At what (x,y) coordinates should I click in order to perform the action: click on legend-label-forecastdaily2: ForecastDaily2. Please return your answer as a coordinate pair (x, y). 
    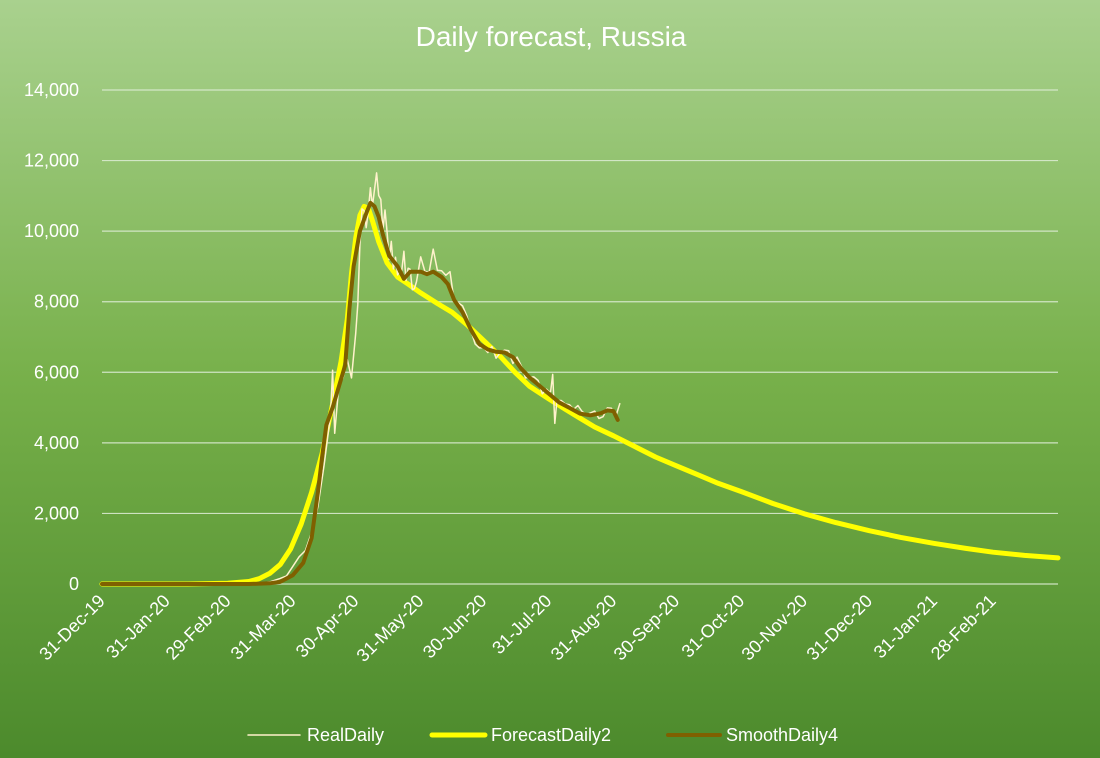
    Looking at the image, I should click on (551, 735).